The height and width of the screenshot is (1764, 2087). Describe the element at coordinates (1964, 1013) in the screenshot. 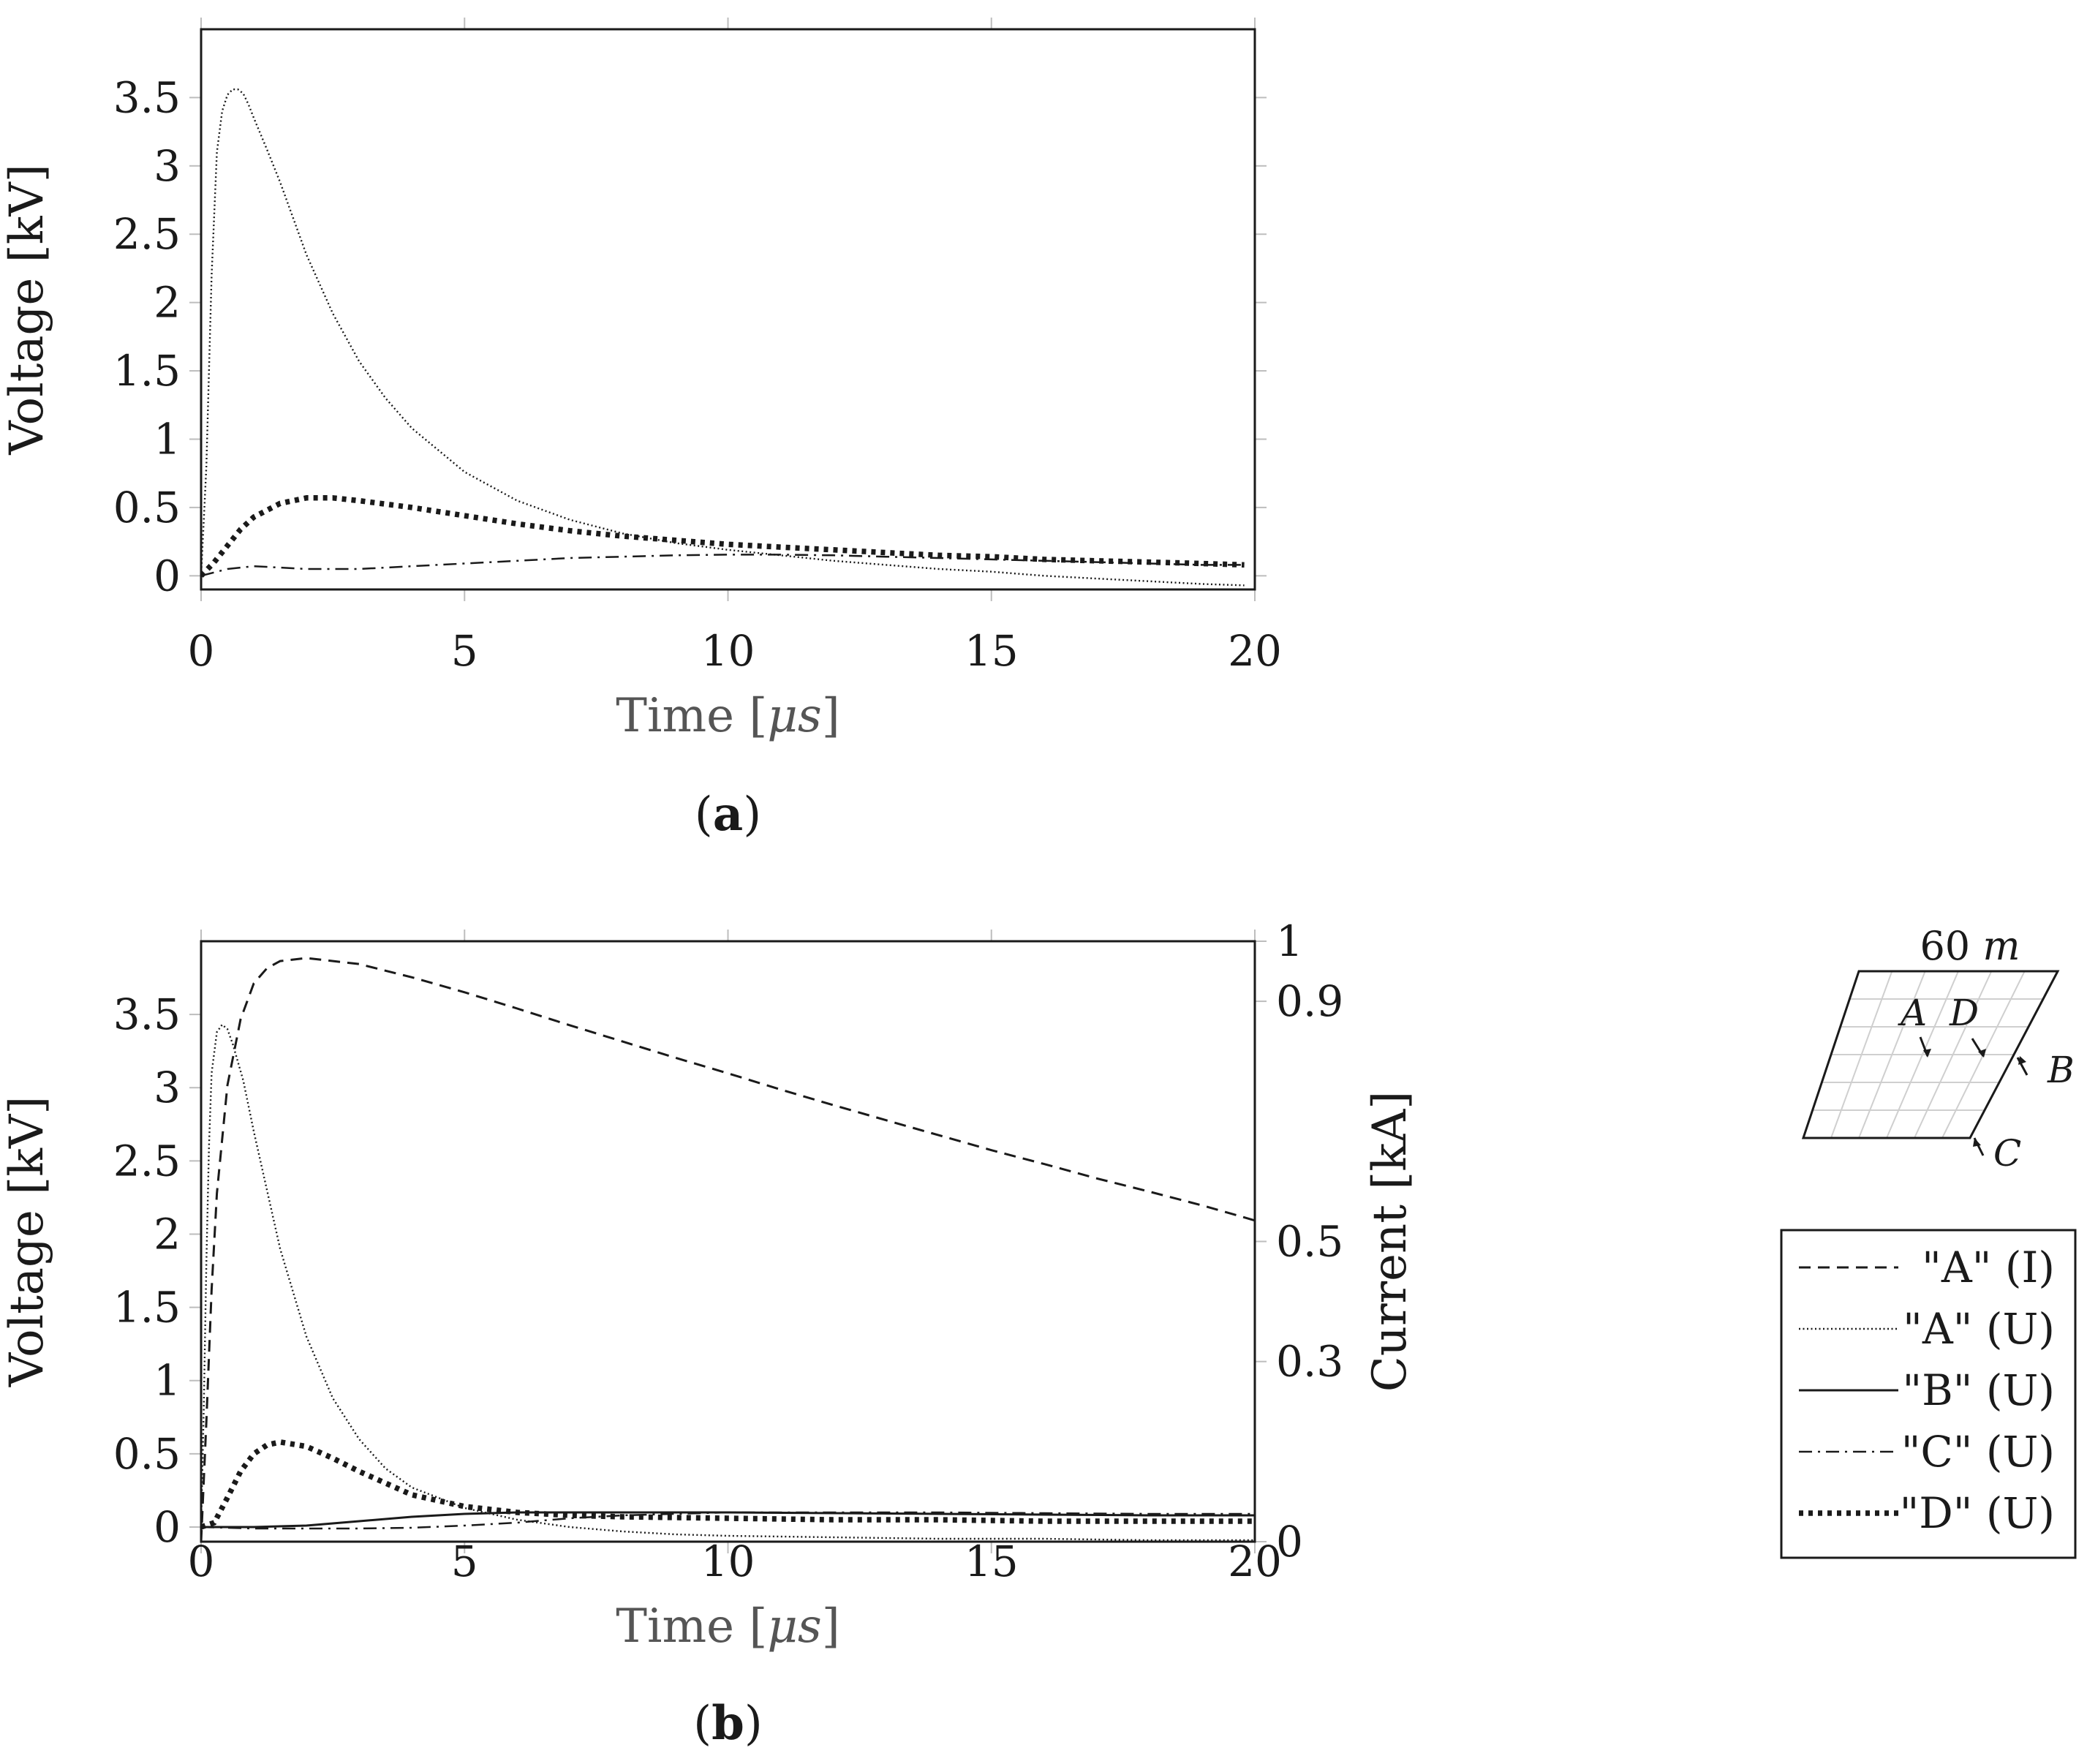

I see `inset-point-d: D` at that location.